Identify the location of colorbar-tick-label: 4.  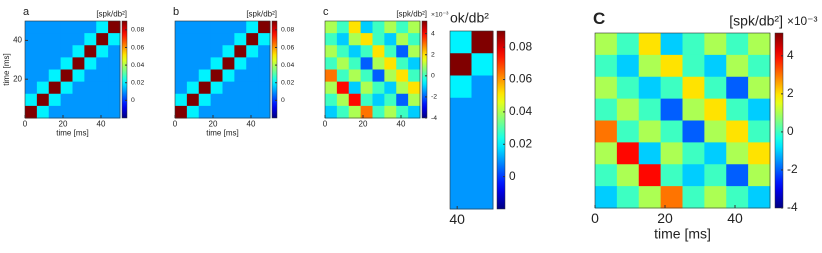
(433, 33).